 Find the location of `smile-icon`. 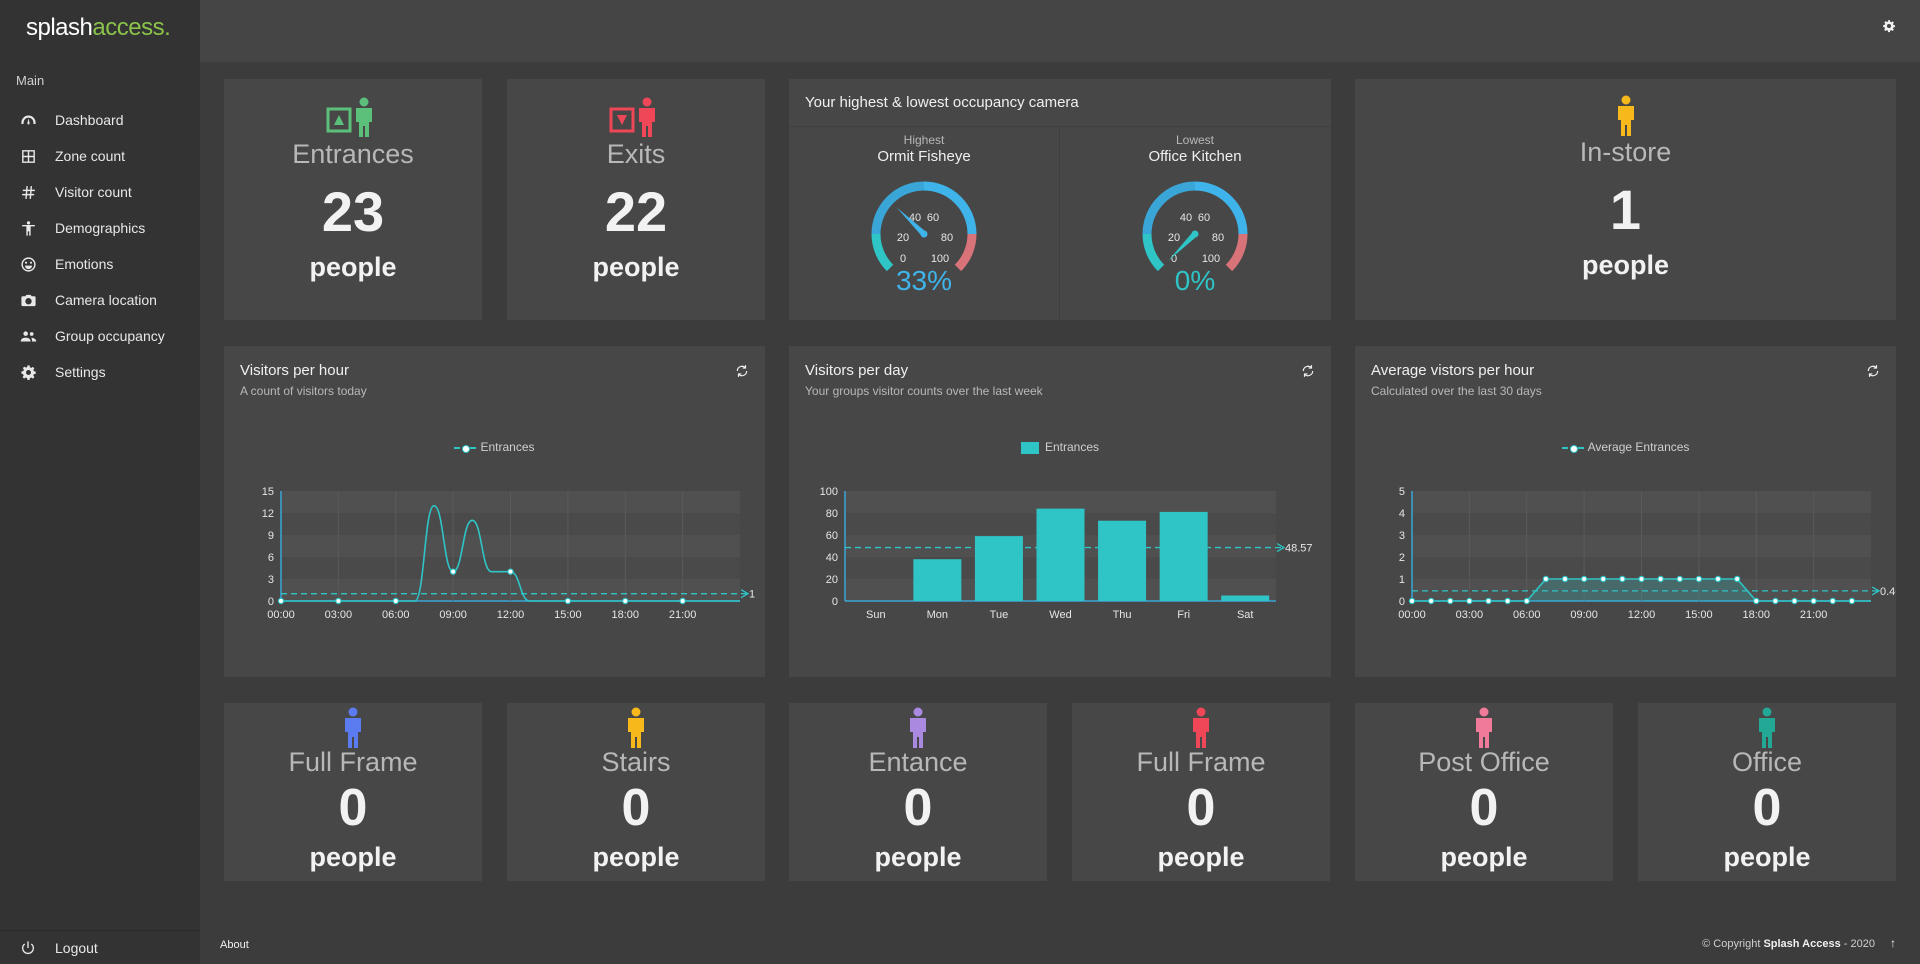

smile-icon is located at coordinates (28, 264).